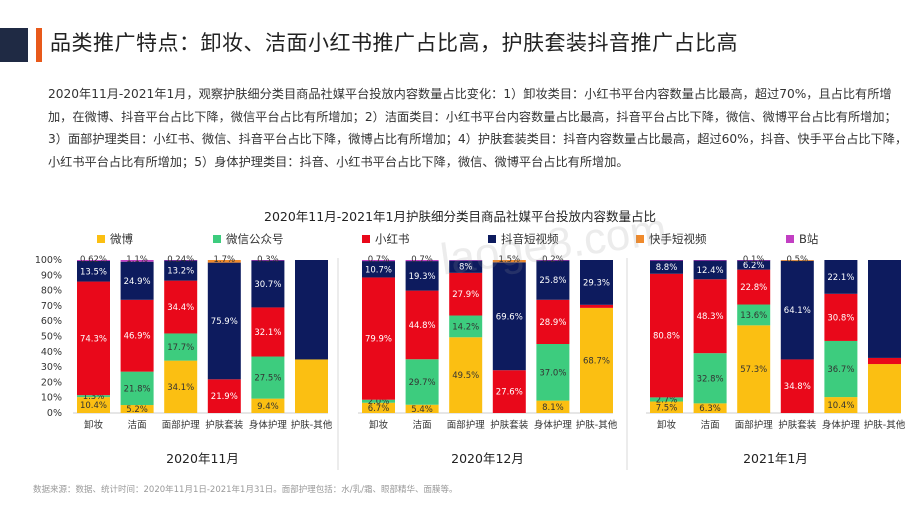  Describe the element at coordinates (51, 321) in the screenshot. I see `y-tick-label: 60%` at that location.